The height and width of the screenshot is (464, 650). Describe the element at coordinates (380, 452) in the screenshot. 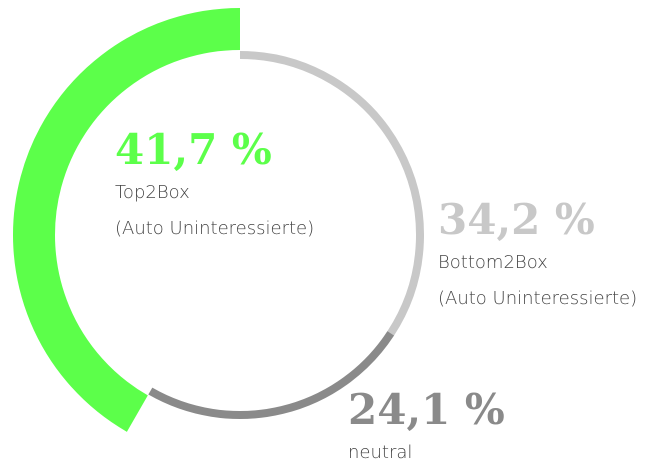

I see `category-label: neutral` at that location.